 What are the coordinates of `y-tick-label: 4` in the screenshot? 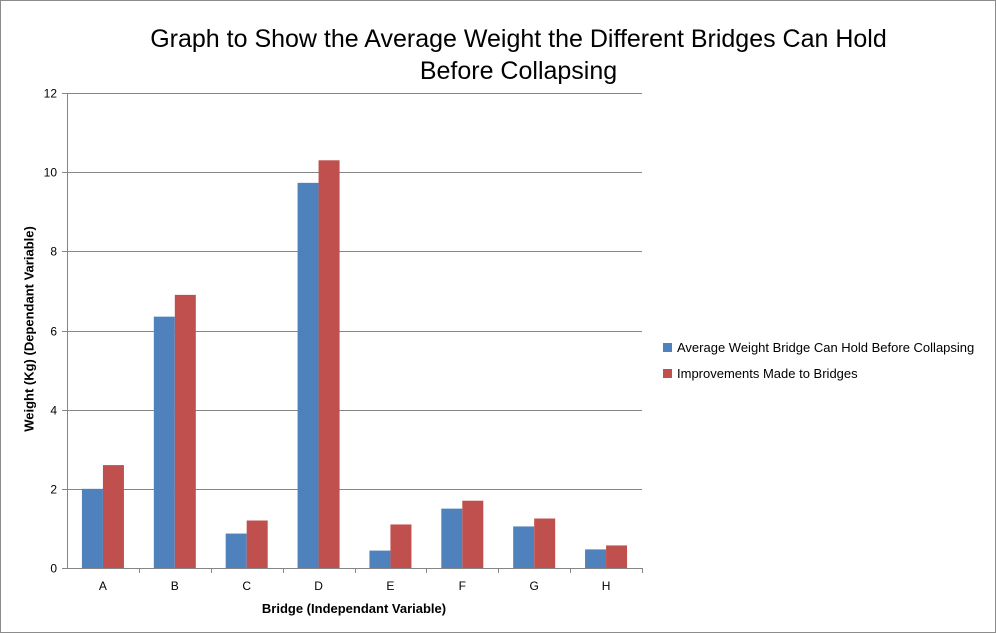 It's located at (53, 411).